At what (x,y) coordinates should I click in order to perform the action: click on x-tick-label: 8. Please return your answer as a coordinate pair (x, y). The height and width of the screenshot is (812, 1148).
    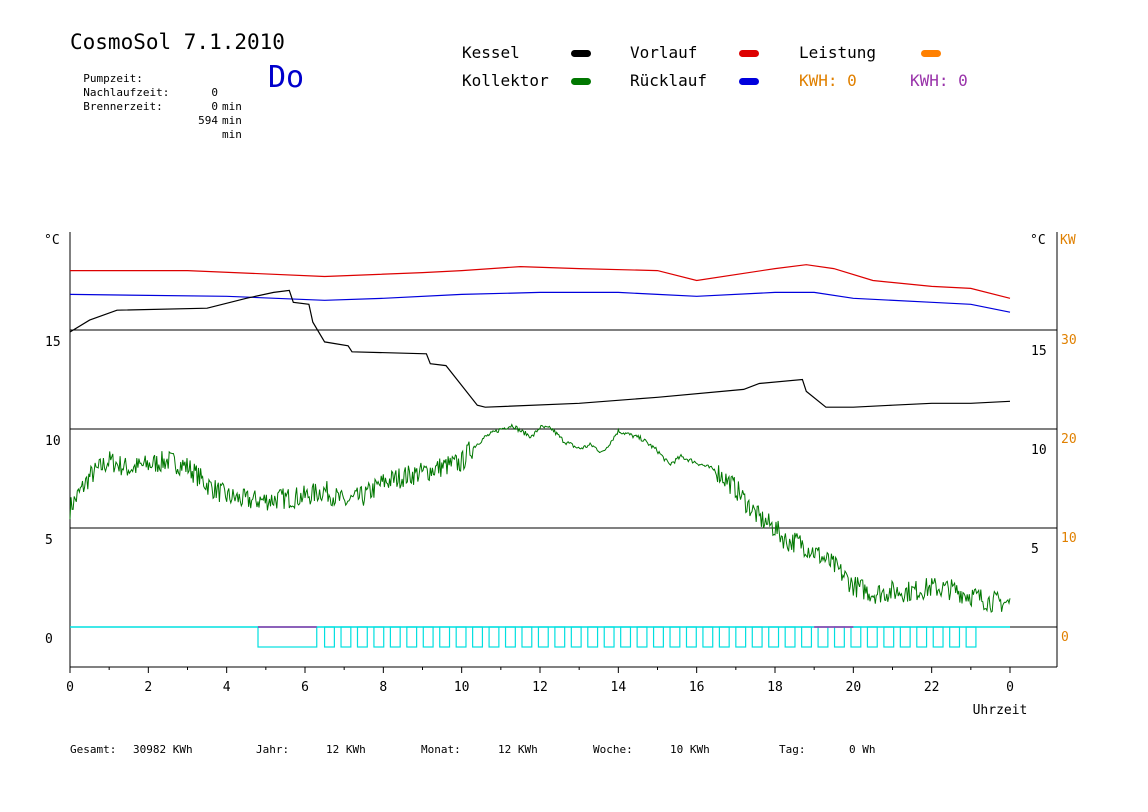
    Looking at the image, I should click on (383, 687).